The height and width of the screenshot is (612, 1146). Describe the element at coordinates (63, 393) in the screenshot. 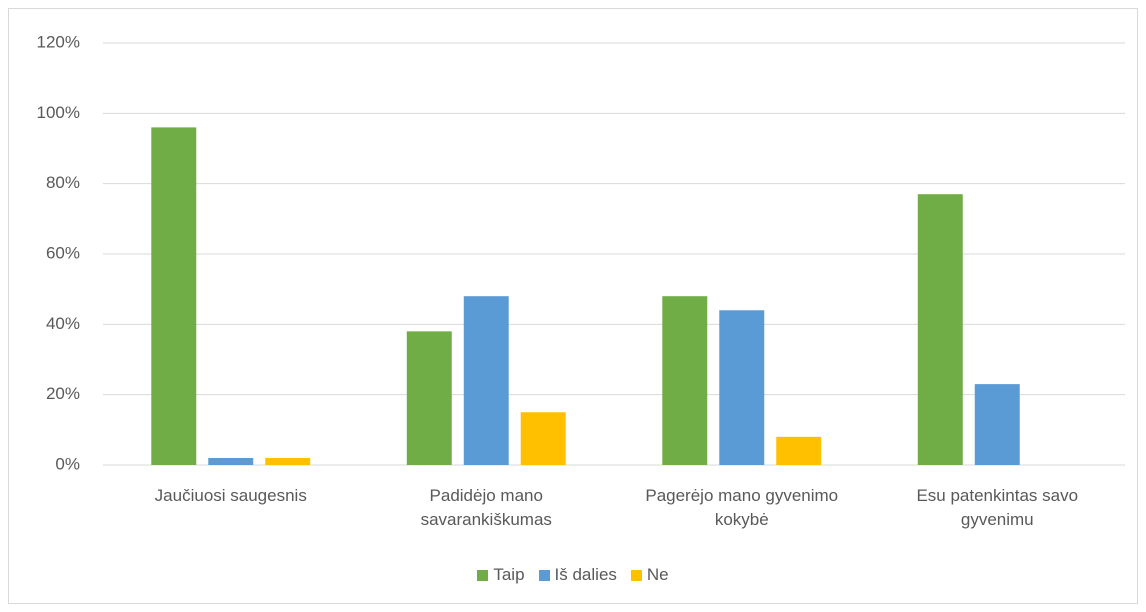

I see `y-tick-label: 20%` at that location.